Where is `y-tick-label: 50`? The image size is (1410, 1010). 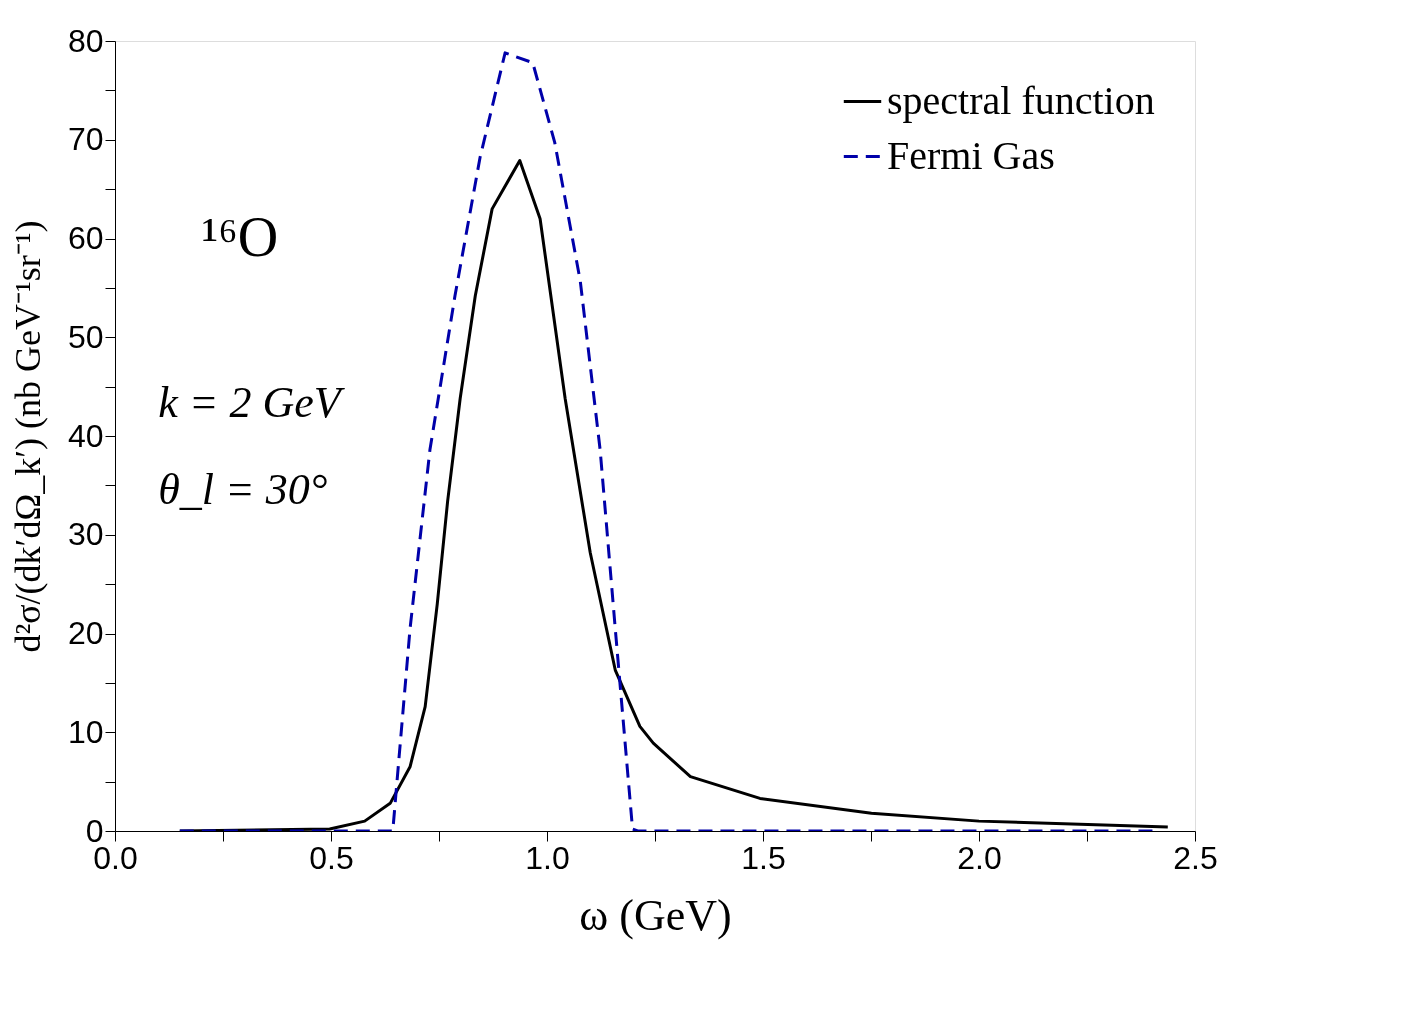 y-tick-label: 50 is located at coordinates (85, 336).